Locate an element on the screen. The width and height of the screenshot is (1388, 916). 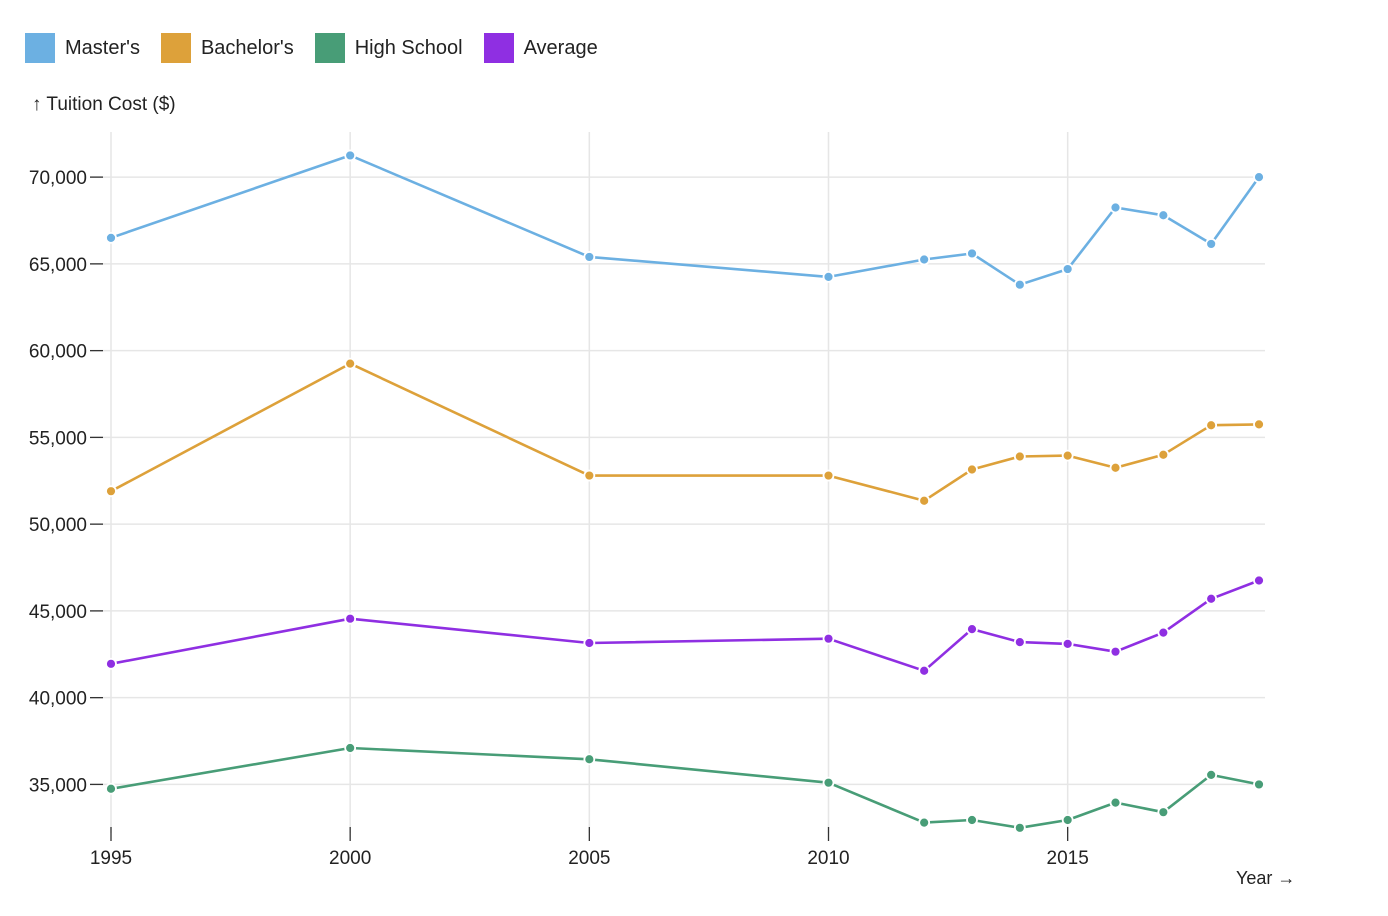
legend-label-masters: Master's is located at coordinates (102, 47).